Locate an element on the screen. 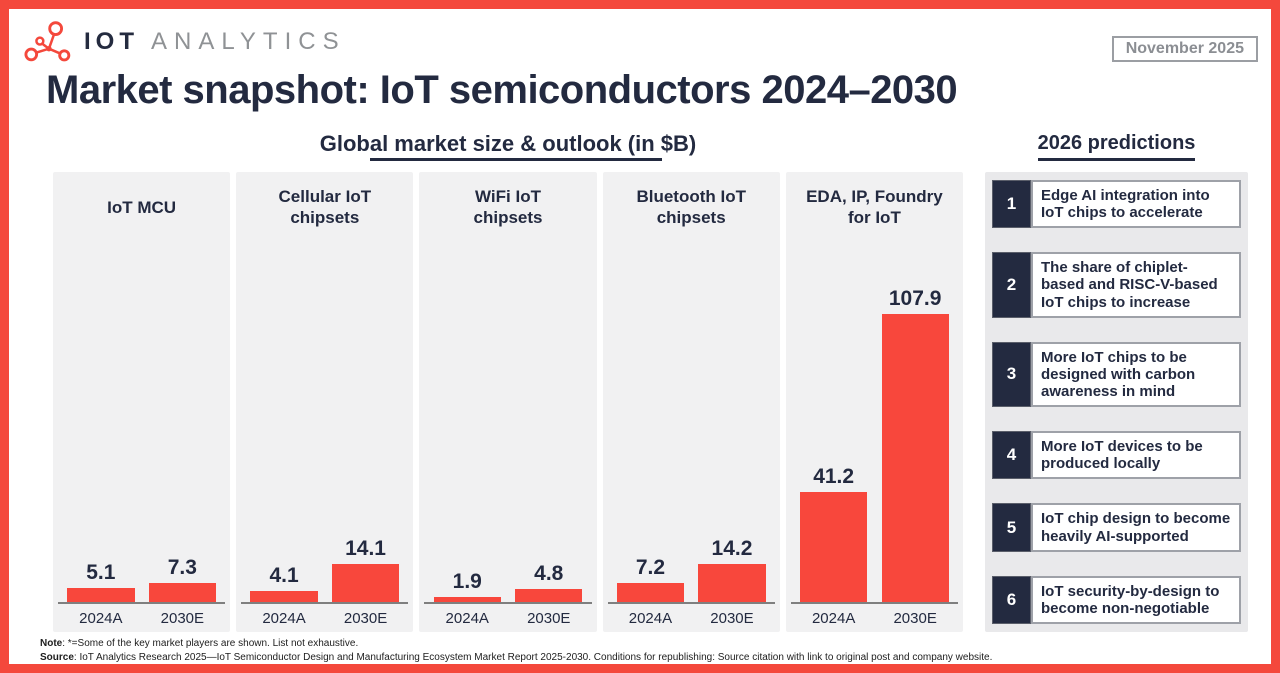  bar-value-label: 7.3 is located at coordinates (182, 567).